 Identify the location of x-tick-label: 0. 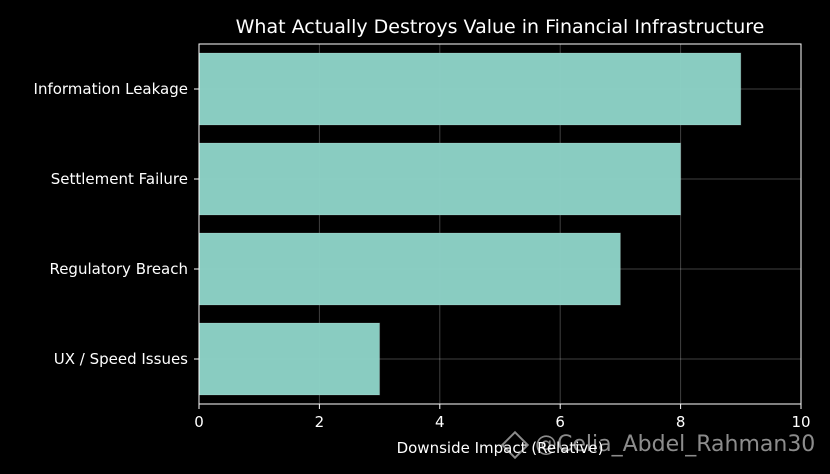
(199, 422).